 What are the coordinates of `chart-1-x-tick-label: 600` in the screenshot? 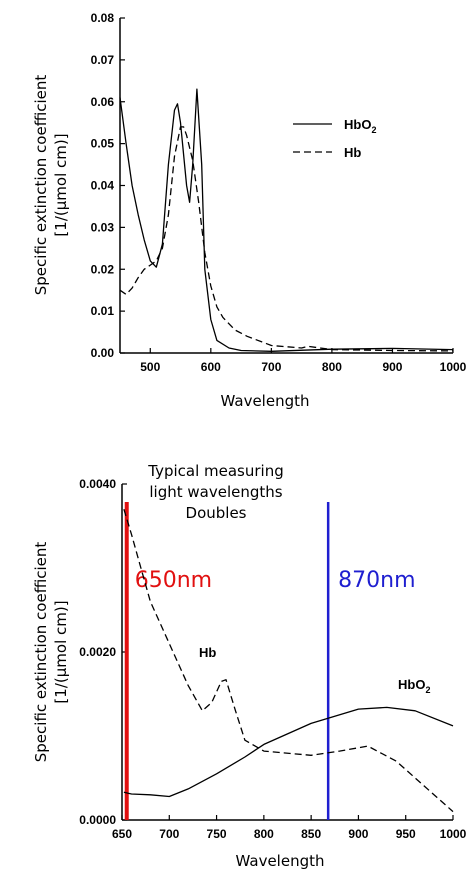 It's located at (211, 367).